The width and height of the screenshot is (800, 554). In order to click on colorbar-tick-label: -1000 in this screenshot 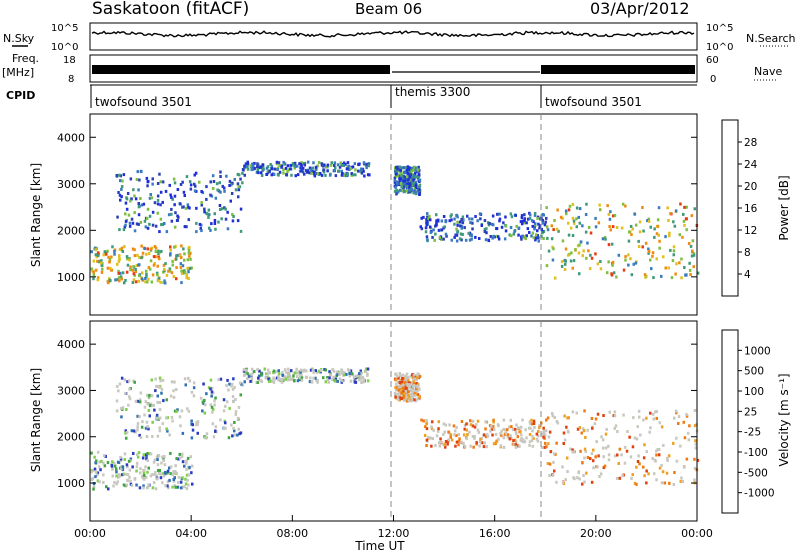, I will do `click(759, 494)`.